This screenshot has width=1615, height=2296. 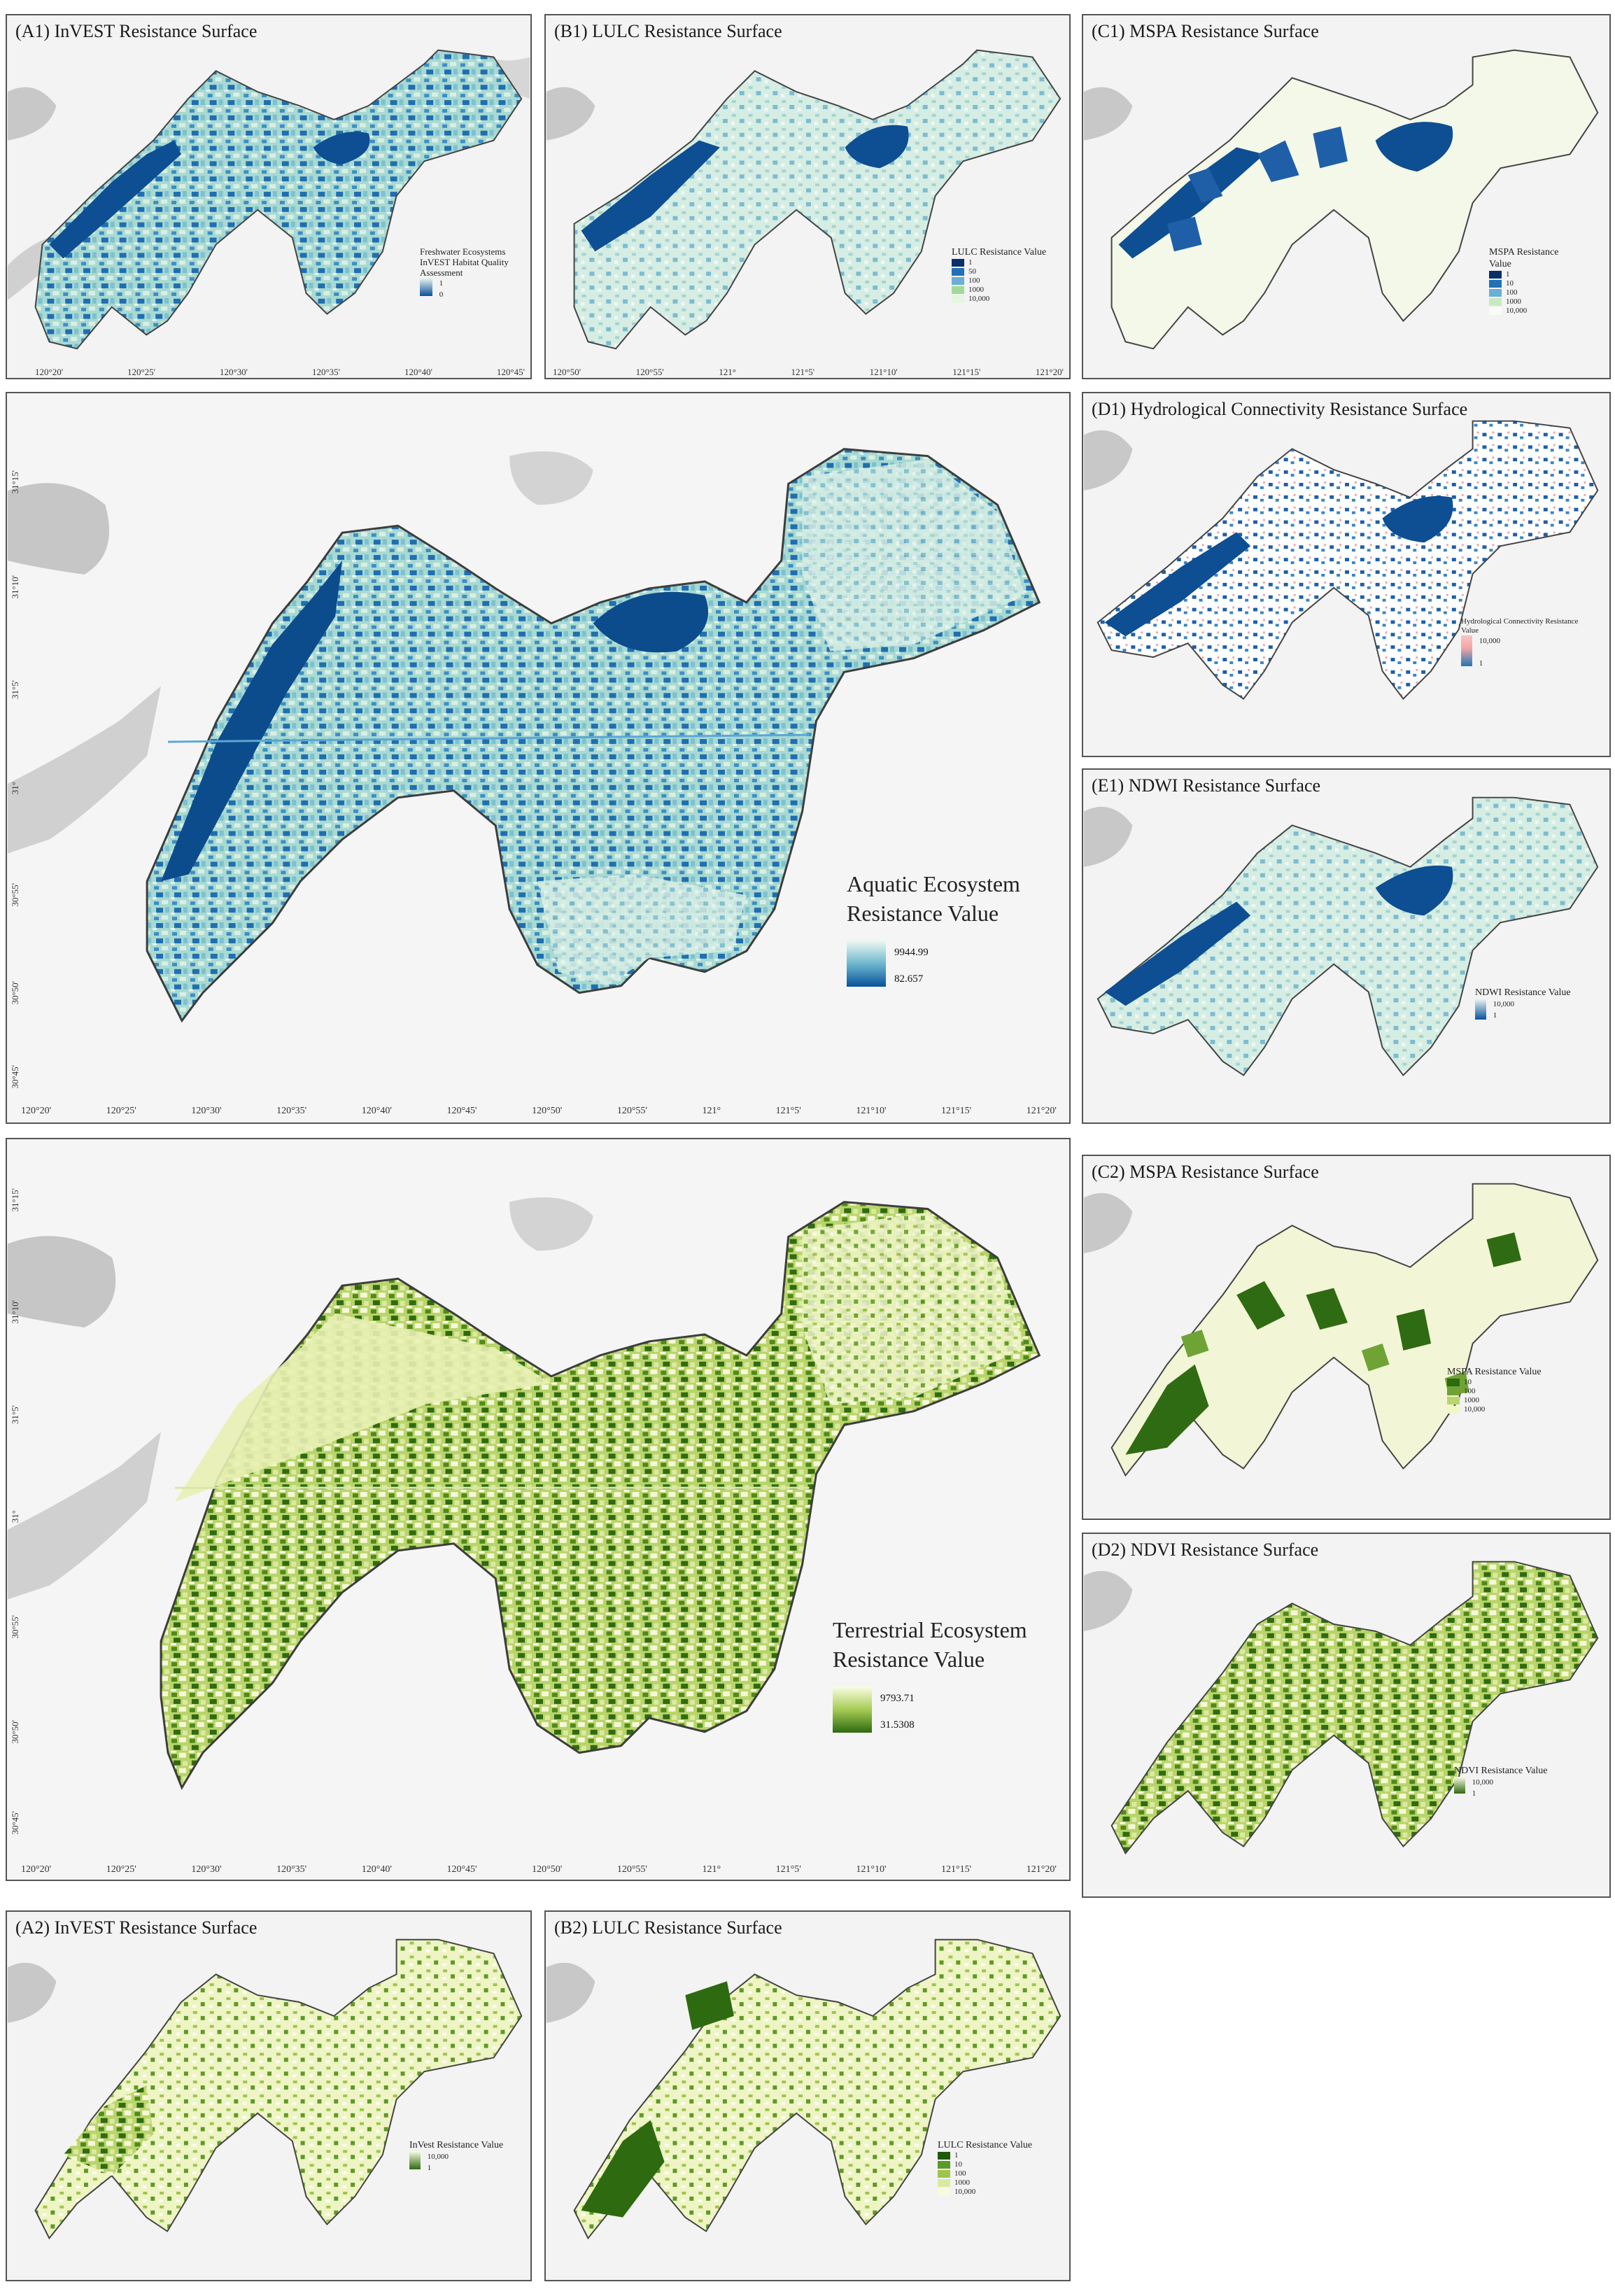 What do you see at coordinates (1503, 1004) in the screenshot?
I see `legend-e1-high: 10,000` at bounding box center [1503, 1004].